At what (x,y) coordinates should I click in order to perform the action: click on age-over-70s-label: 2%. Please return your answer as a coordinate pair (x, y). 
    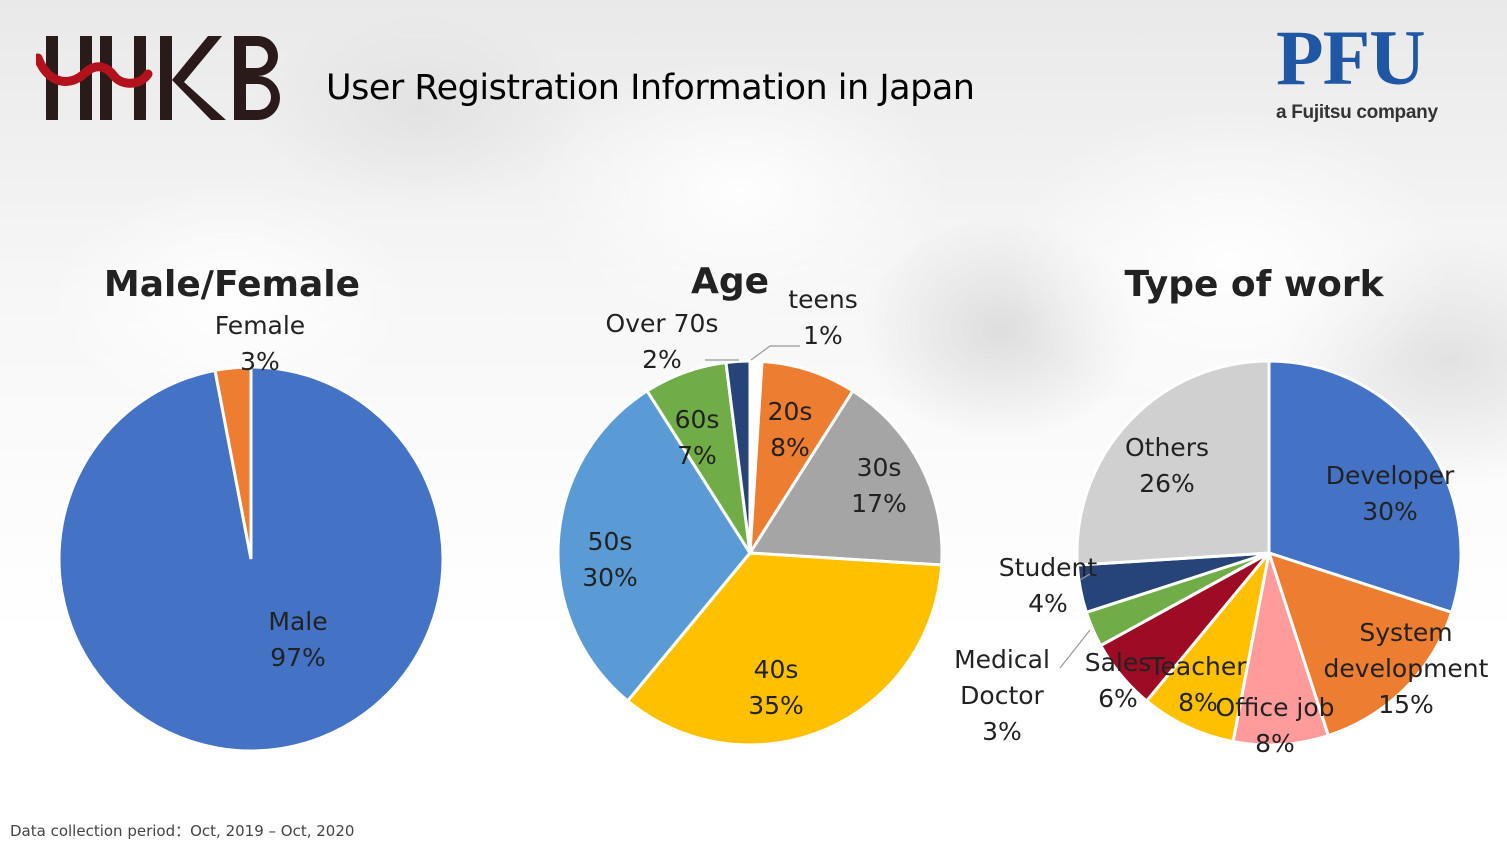
    Looking at the image, I should click on (662, 359).